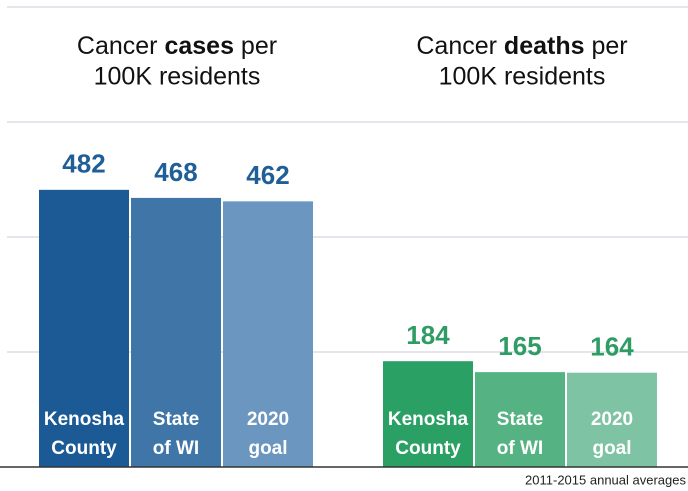 The image size is (688, 491). Describe the element at coordinates (83, 164) in the screenshot. I see `value-label: 482` at that location.